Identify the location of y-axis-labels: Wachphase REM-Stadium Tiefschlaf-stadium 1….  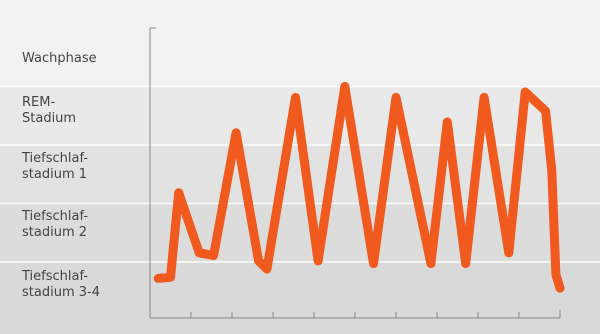
(60, 175).